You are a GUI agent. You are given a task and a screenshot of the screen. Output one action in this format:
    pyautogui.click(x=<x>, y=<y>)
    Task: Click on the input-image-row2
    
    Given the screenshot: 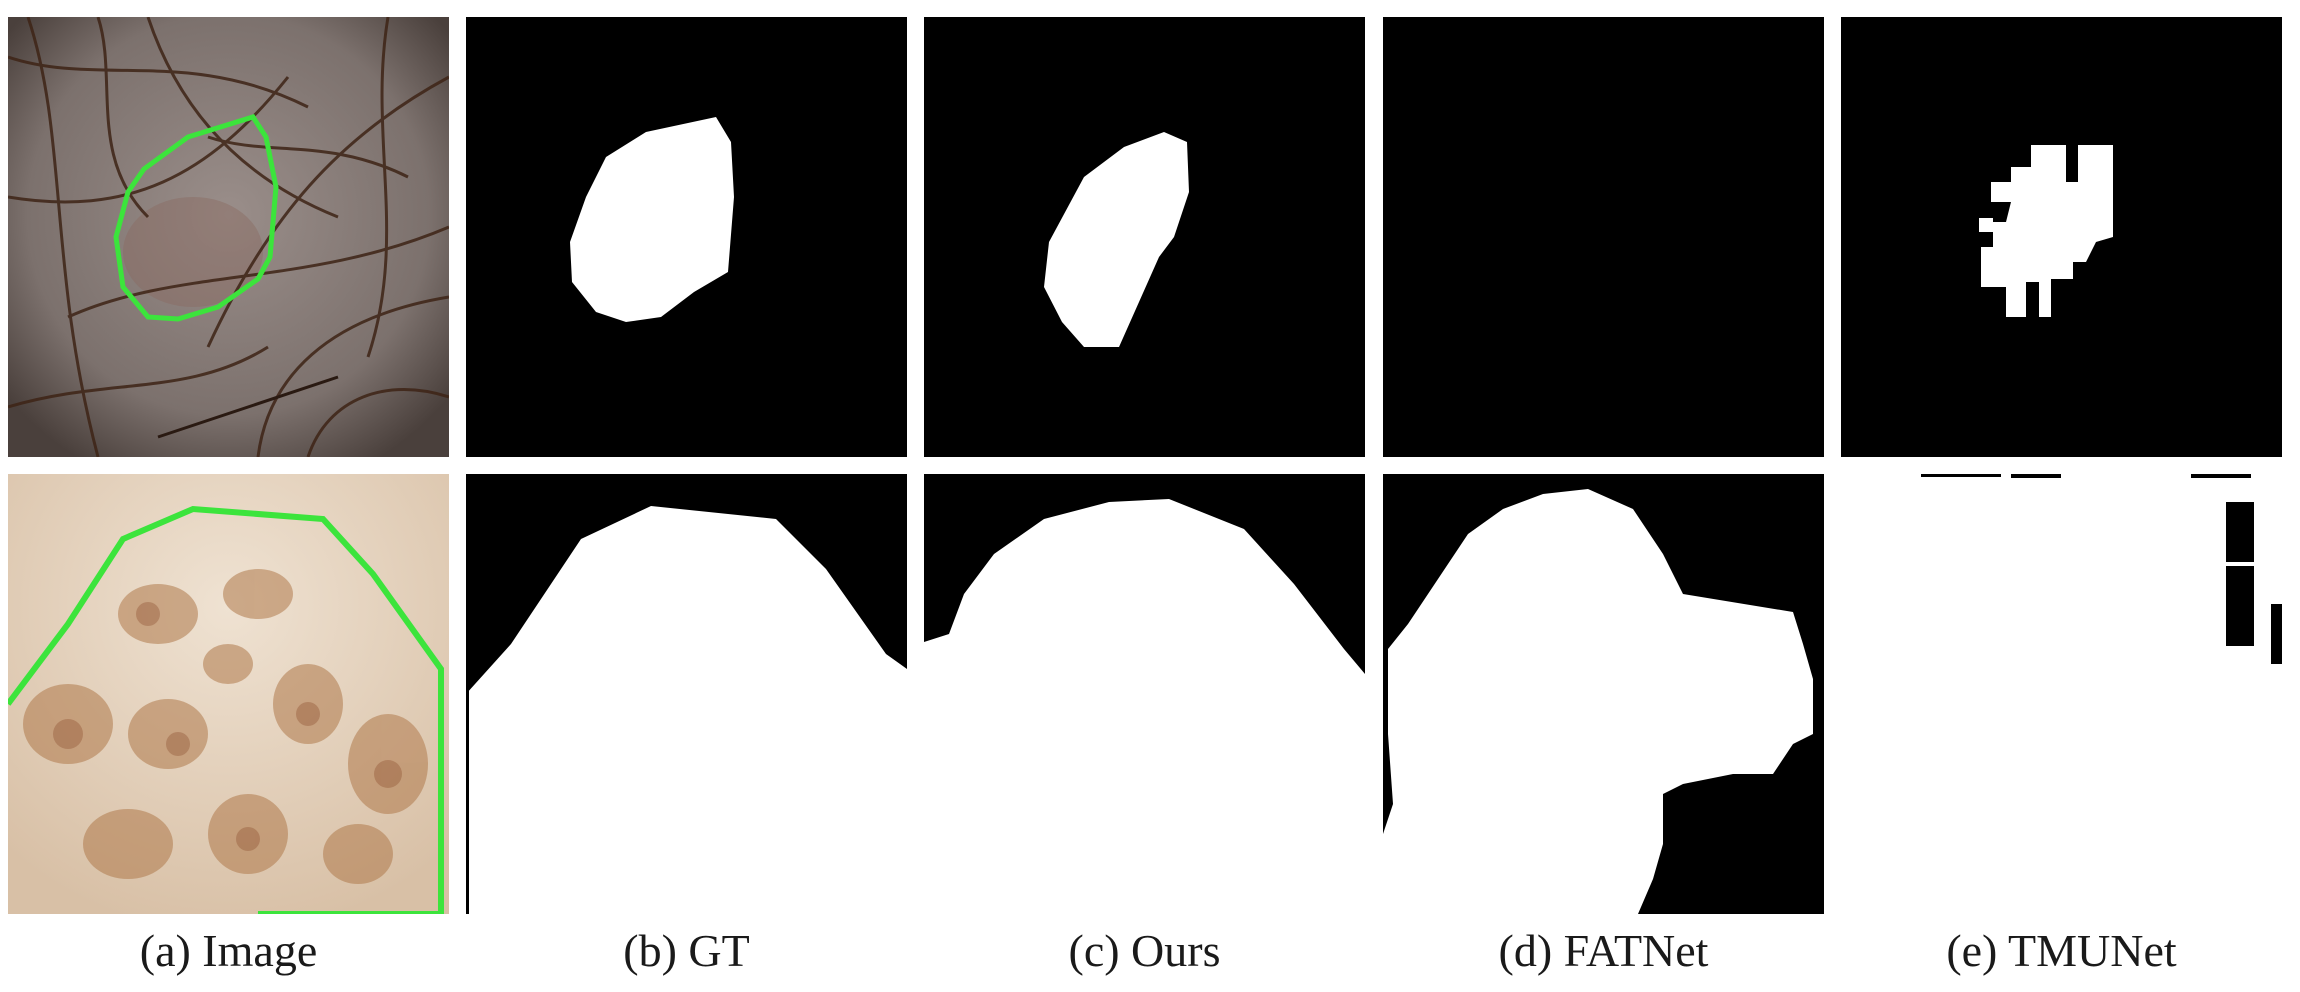 What is the action you would take?
    pyautogui.click(x=228, y=694)
    